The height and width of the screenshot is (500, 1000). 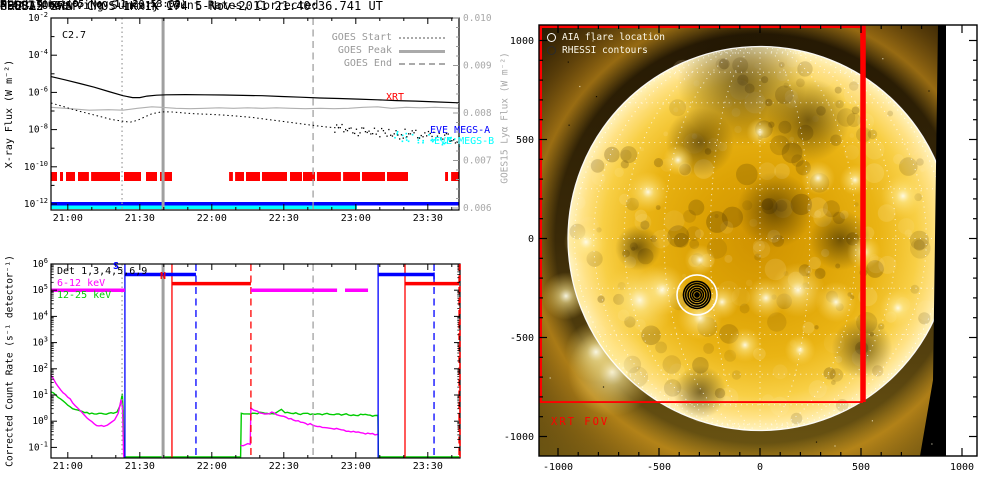 What do you see at coordinates (40, 315) in the screenshot?
I see `axis-tick-label: 10⁴` at bounding box center [40, 315].